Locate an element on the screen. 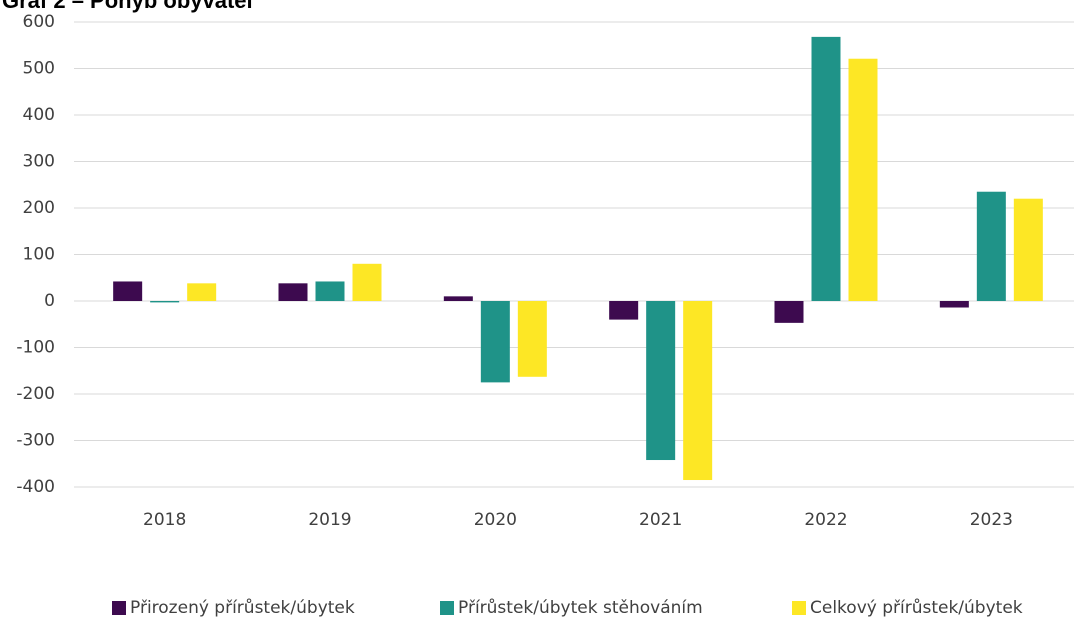  y-tick-label: -200 is located at coordinates (35, 394).